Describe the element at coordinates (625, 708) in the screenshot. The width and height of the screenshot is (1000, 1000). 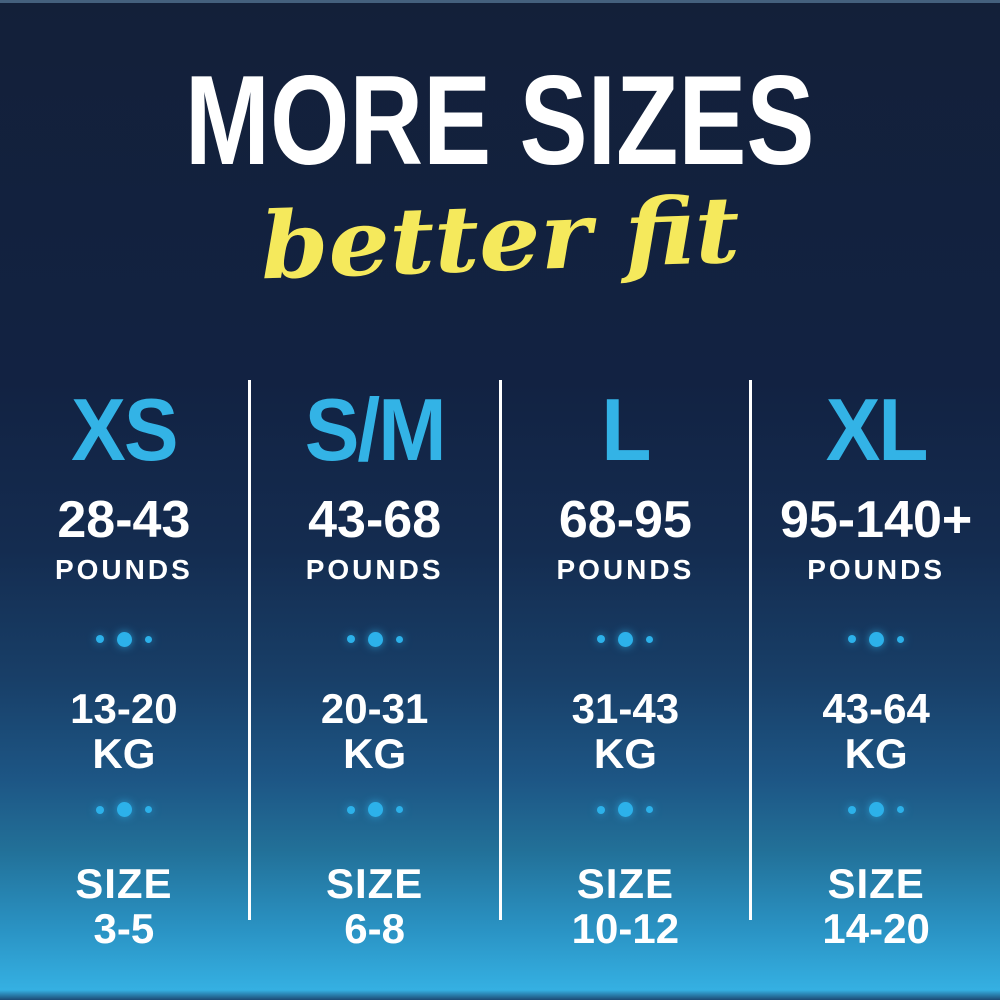
I see `weight-kg: 31-43` at that location.